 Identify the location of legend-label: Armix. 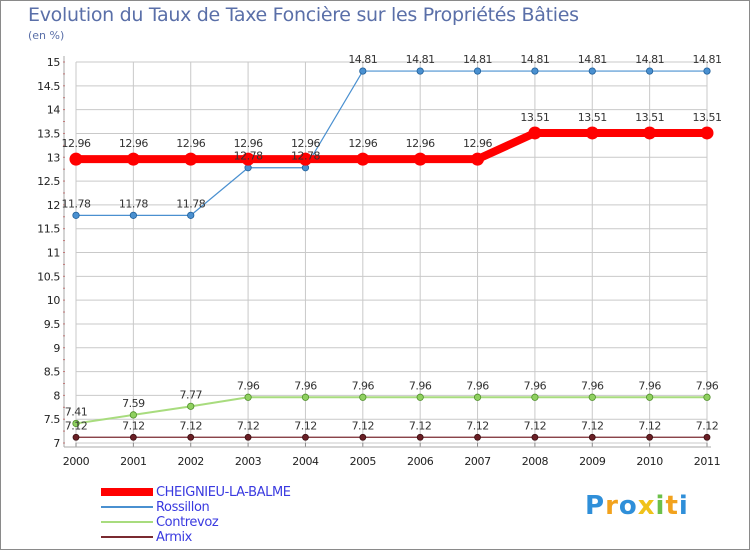
(174, 537).